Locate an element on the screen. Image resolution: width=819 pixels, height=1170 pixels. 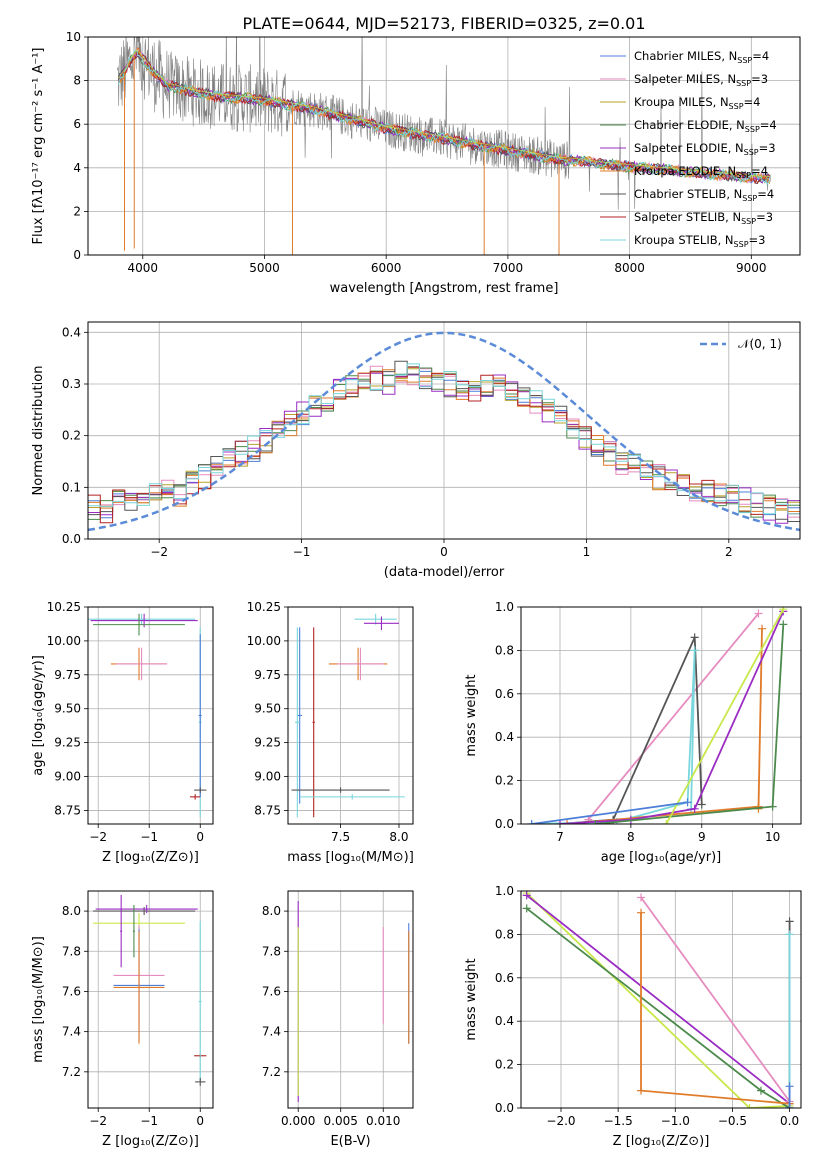
y-tick-label: 0.3 is located at coordinates (71, 384).